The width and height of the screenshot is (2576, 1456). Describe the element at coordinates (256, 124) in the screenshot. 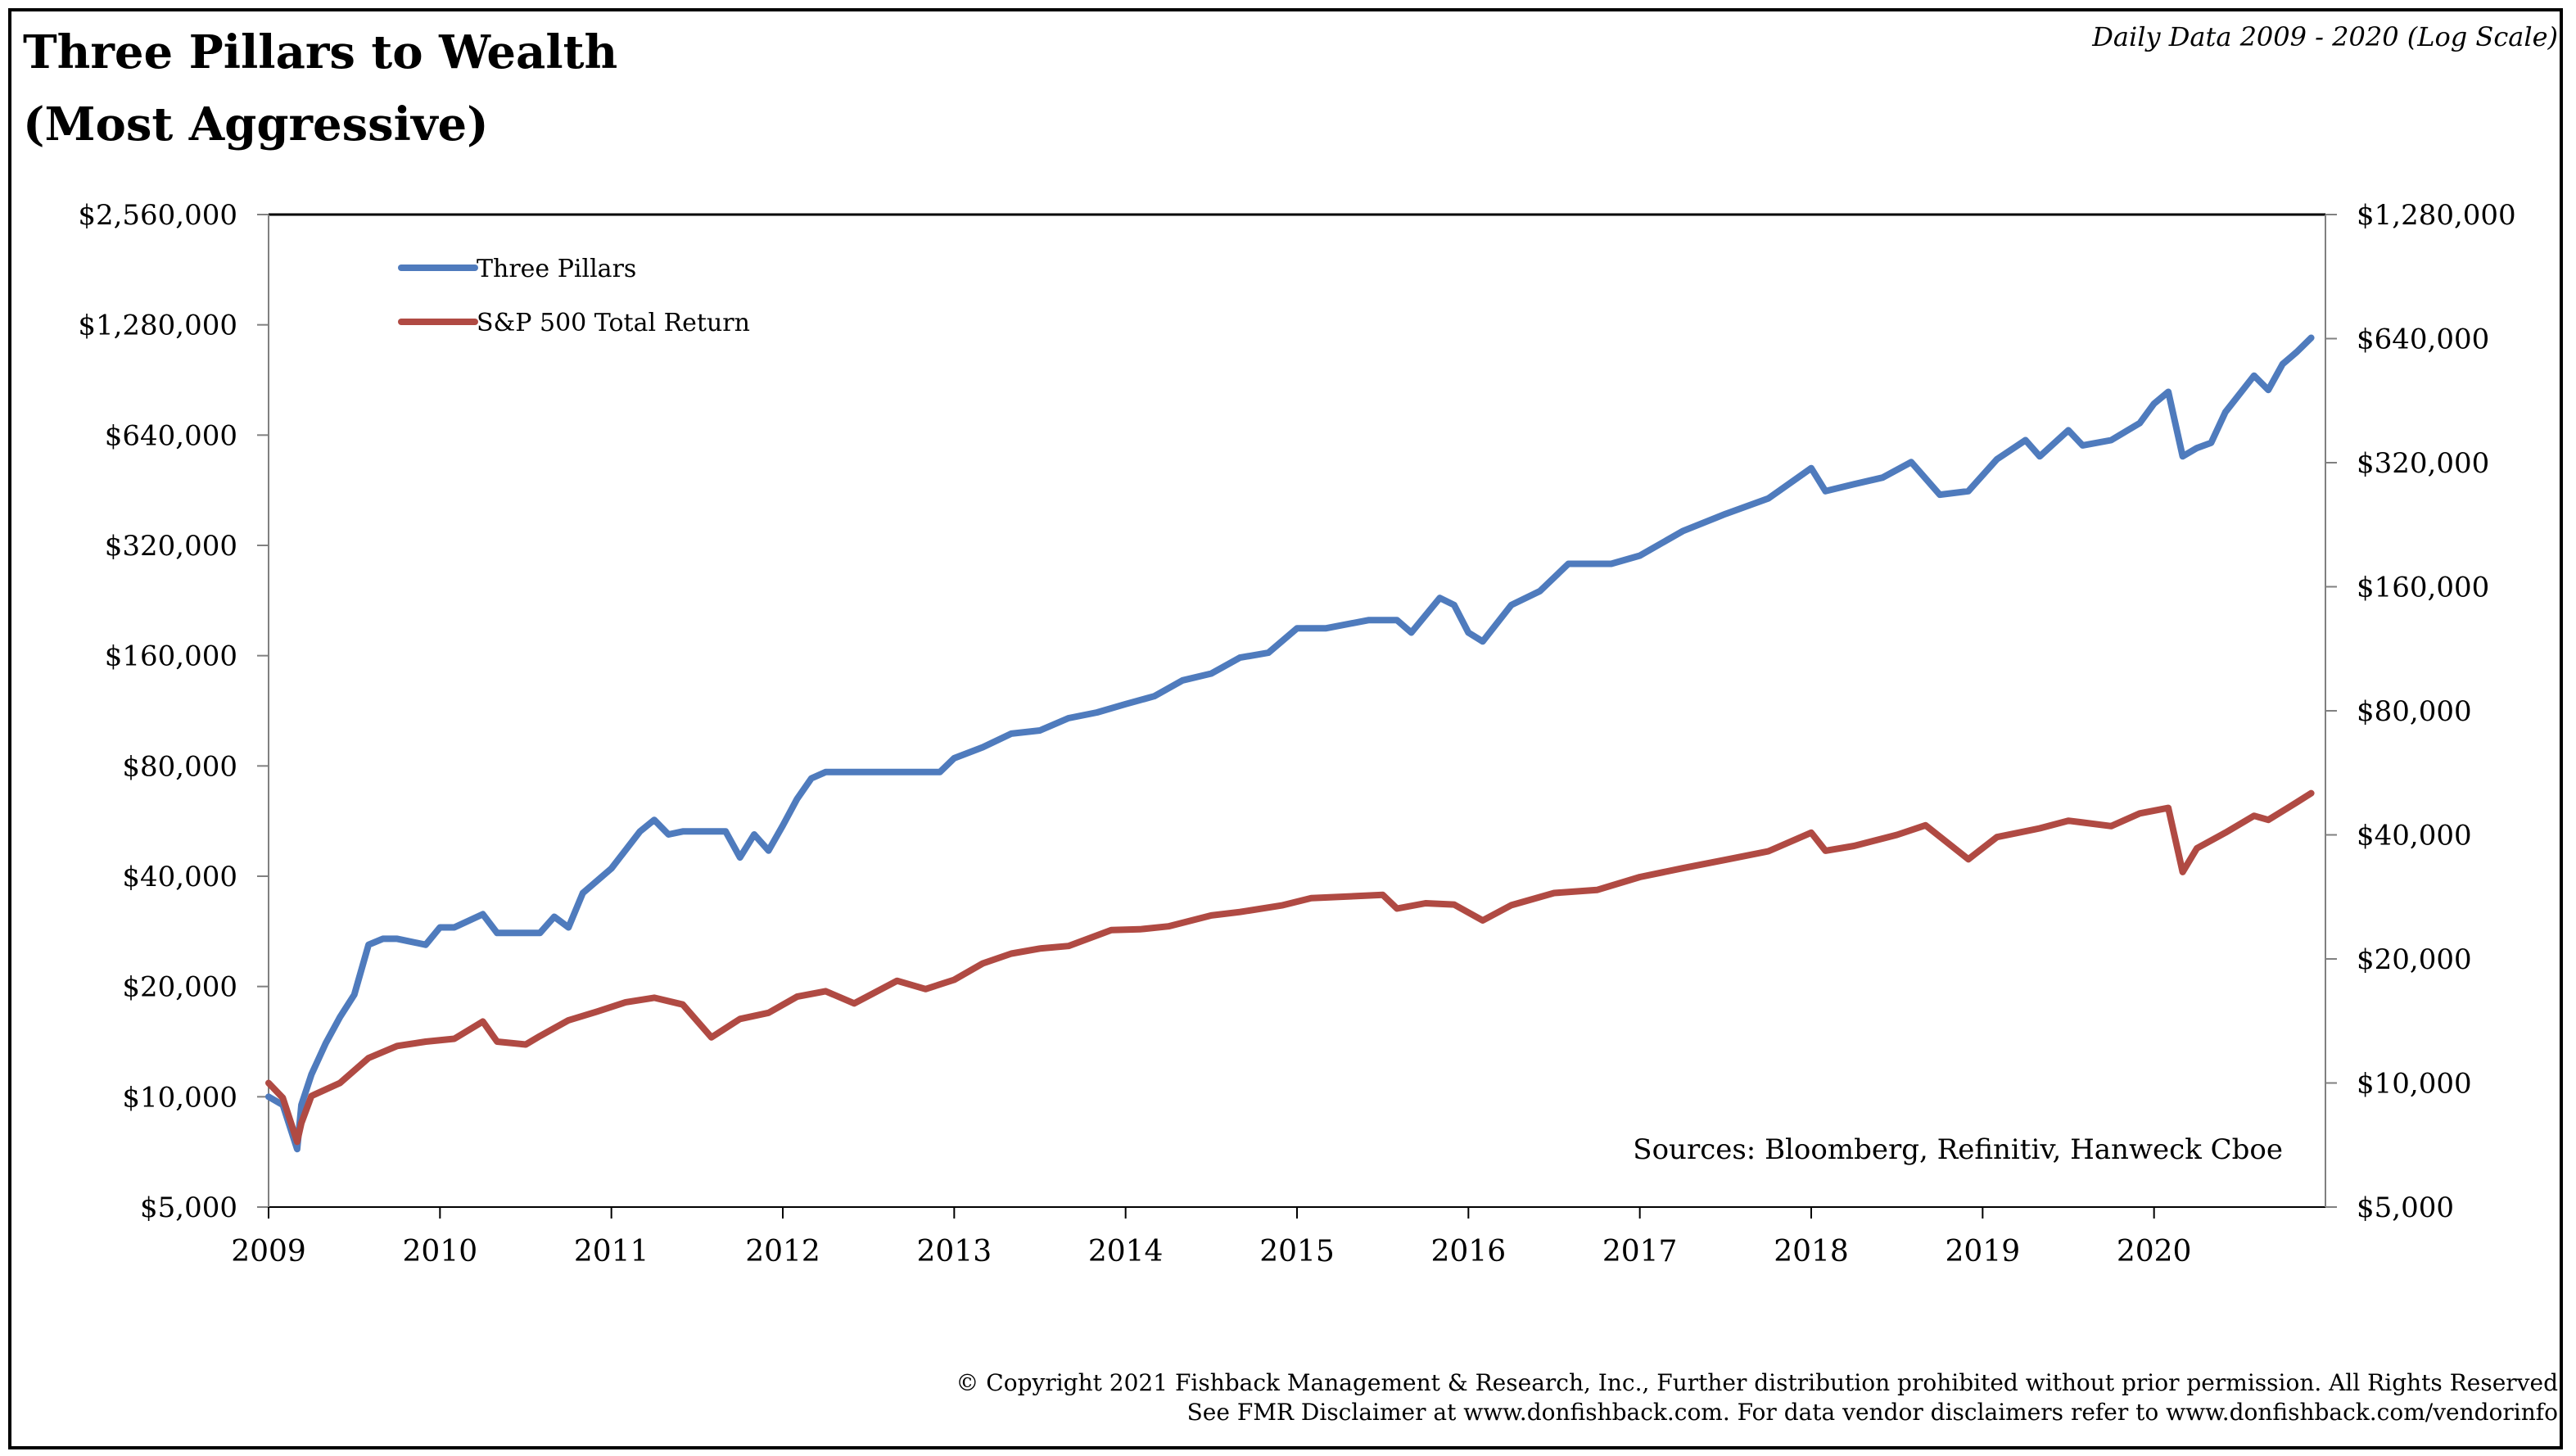

I see `chart-title-line2: (Most Aggressive)` at that location.